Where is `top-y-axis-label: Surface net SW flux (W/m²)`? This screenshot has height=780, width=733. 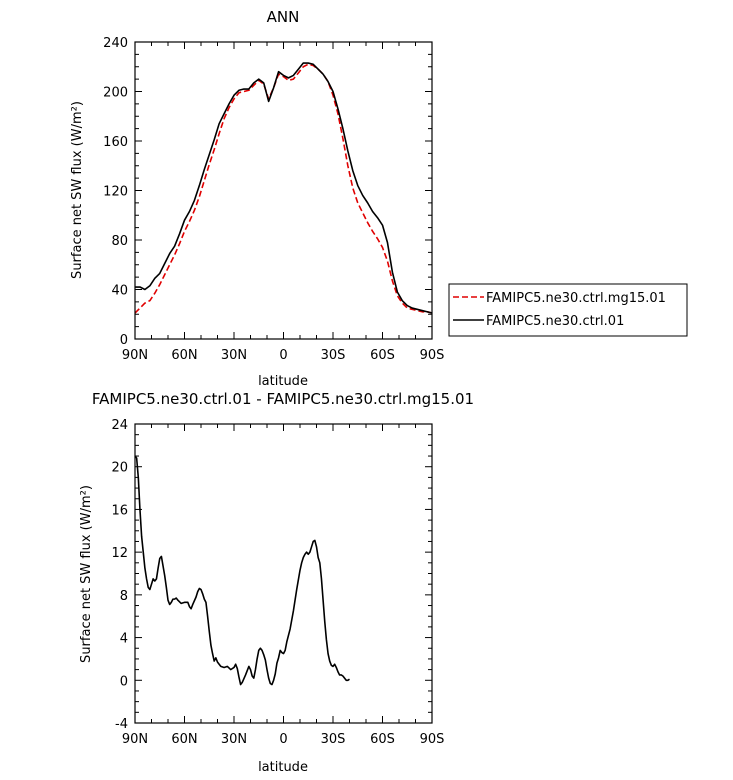
top-y-axis-label: Surface net SW flux (W/m²) is located at coordinates (77, 190).